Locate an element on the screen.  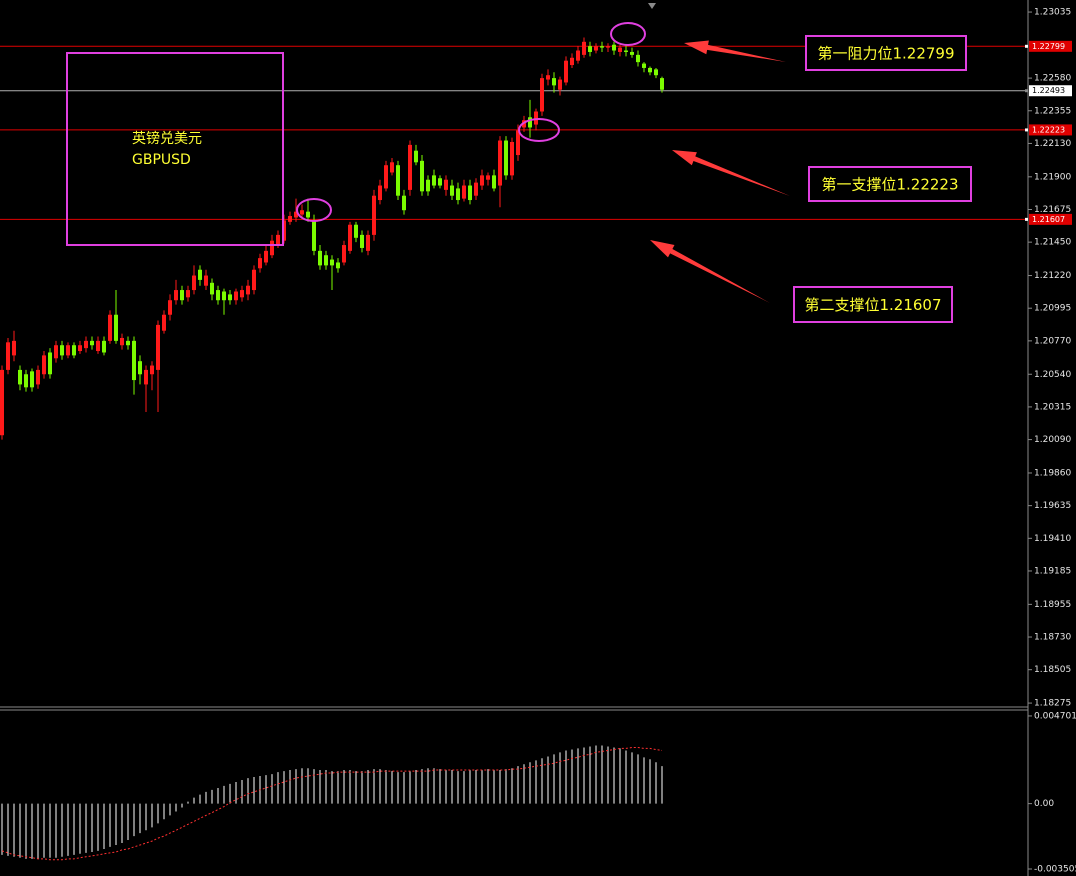
annotation-box is located at coordinates (175, 149).